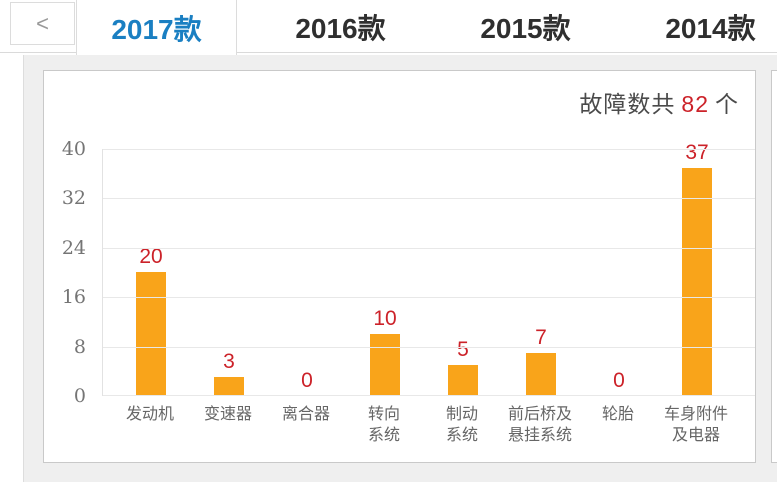 The width and height of the screenshot is (777, 482). What do you see at coordinates (79, 347) in the screenshot?
I see `y-tick-label-8: 8` at bounding box center [79, 347].